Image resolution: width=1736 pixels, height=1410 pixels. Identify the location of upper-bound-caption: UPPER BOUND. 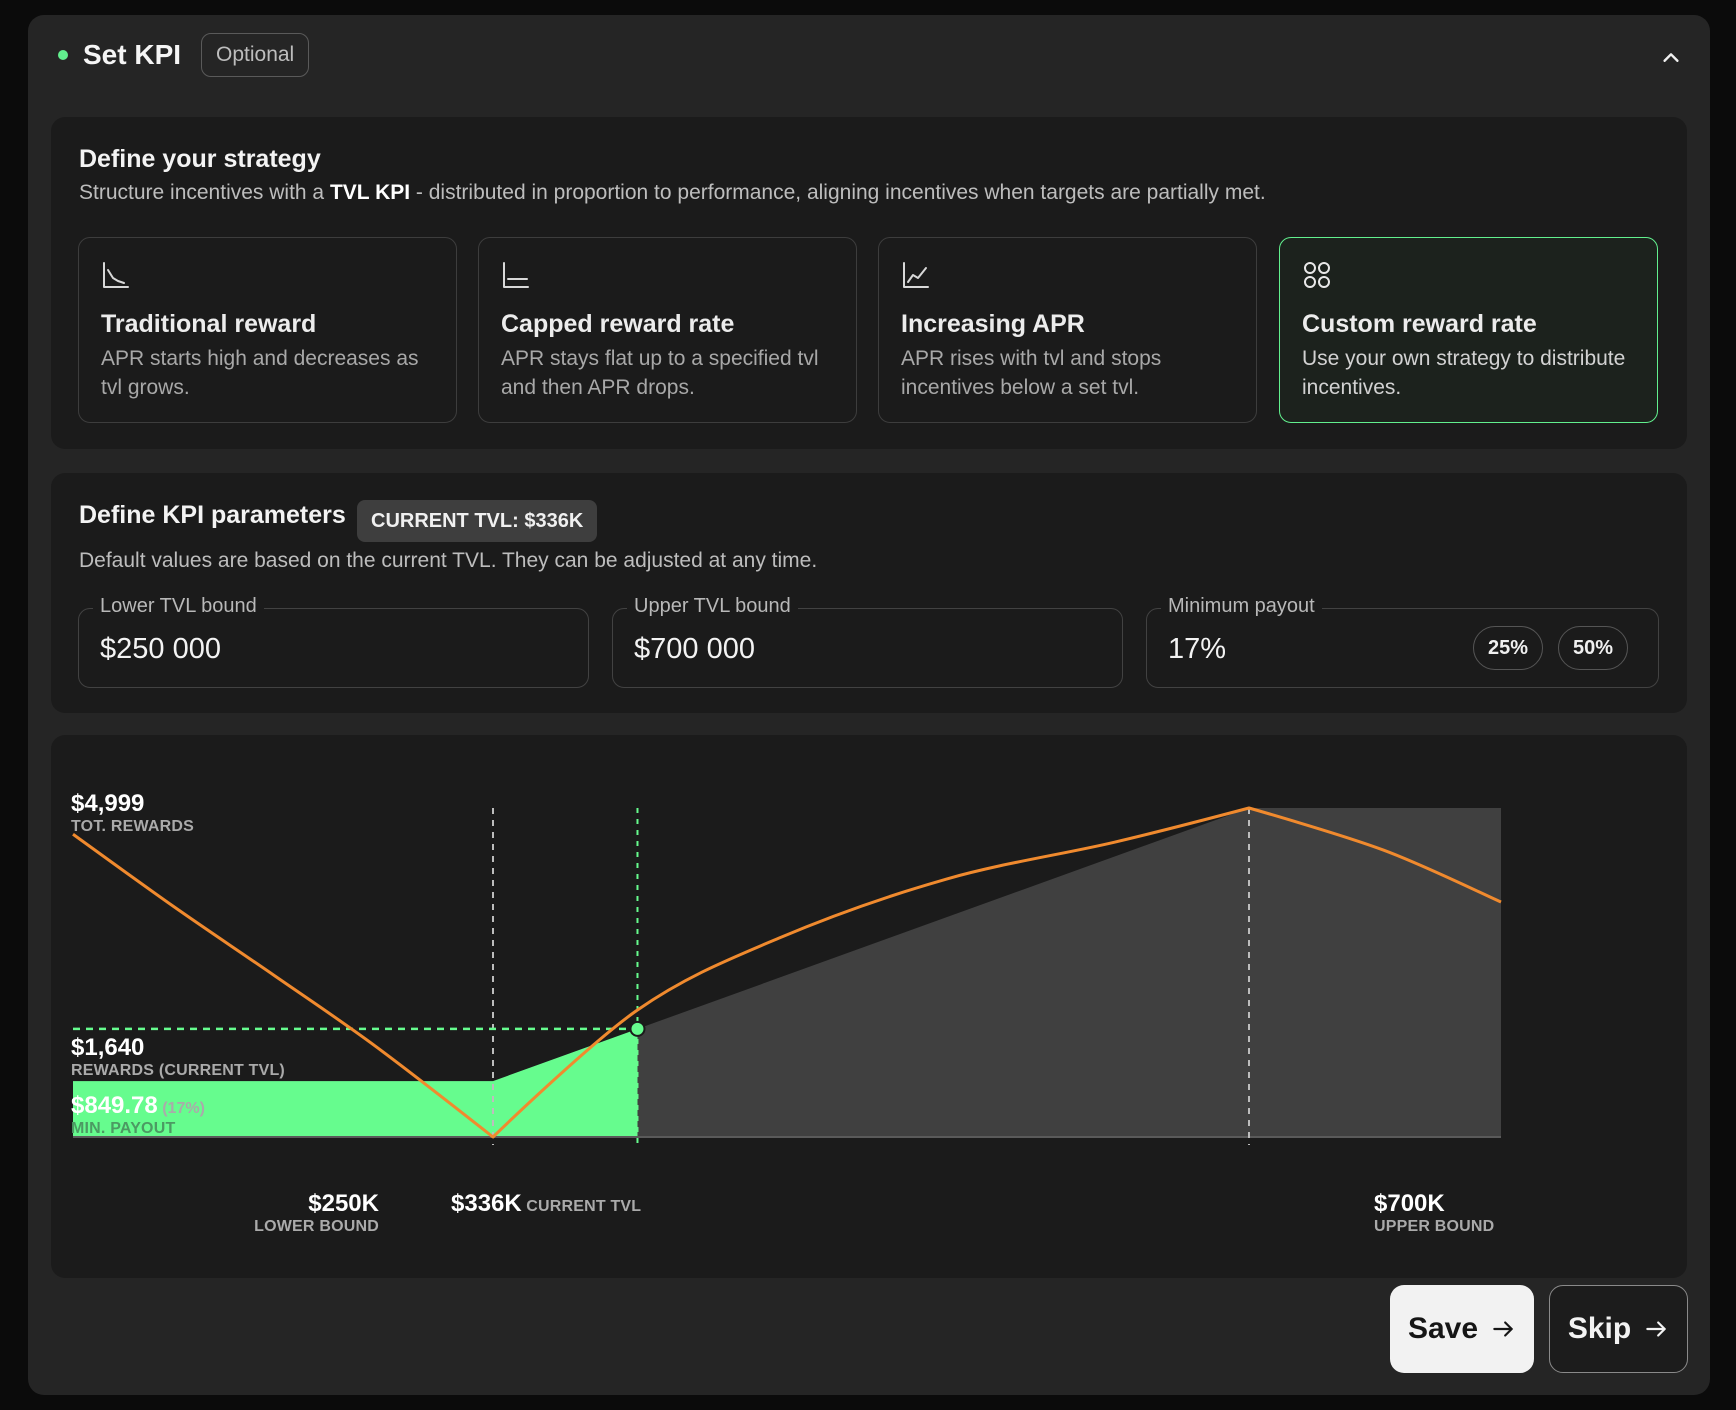
(1434, 1226).